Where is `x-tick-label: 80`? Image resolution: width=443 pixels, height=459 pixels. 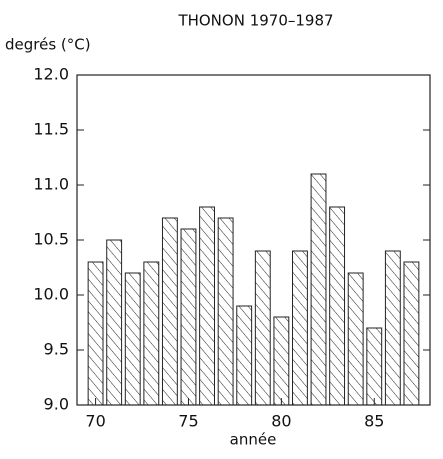
x-tick-label: 80 is located at coordinates (281, 421).